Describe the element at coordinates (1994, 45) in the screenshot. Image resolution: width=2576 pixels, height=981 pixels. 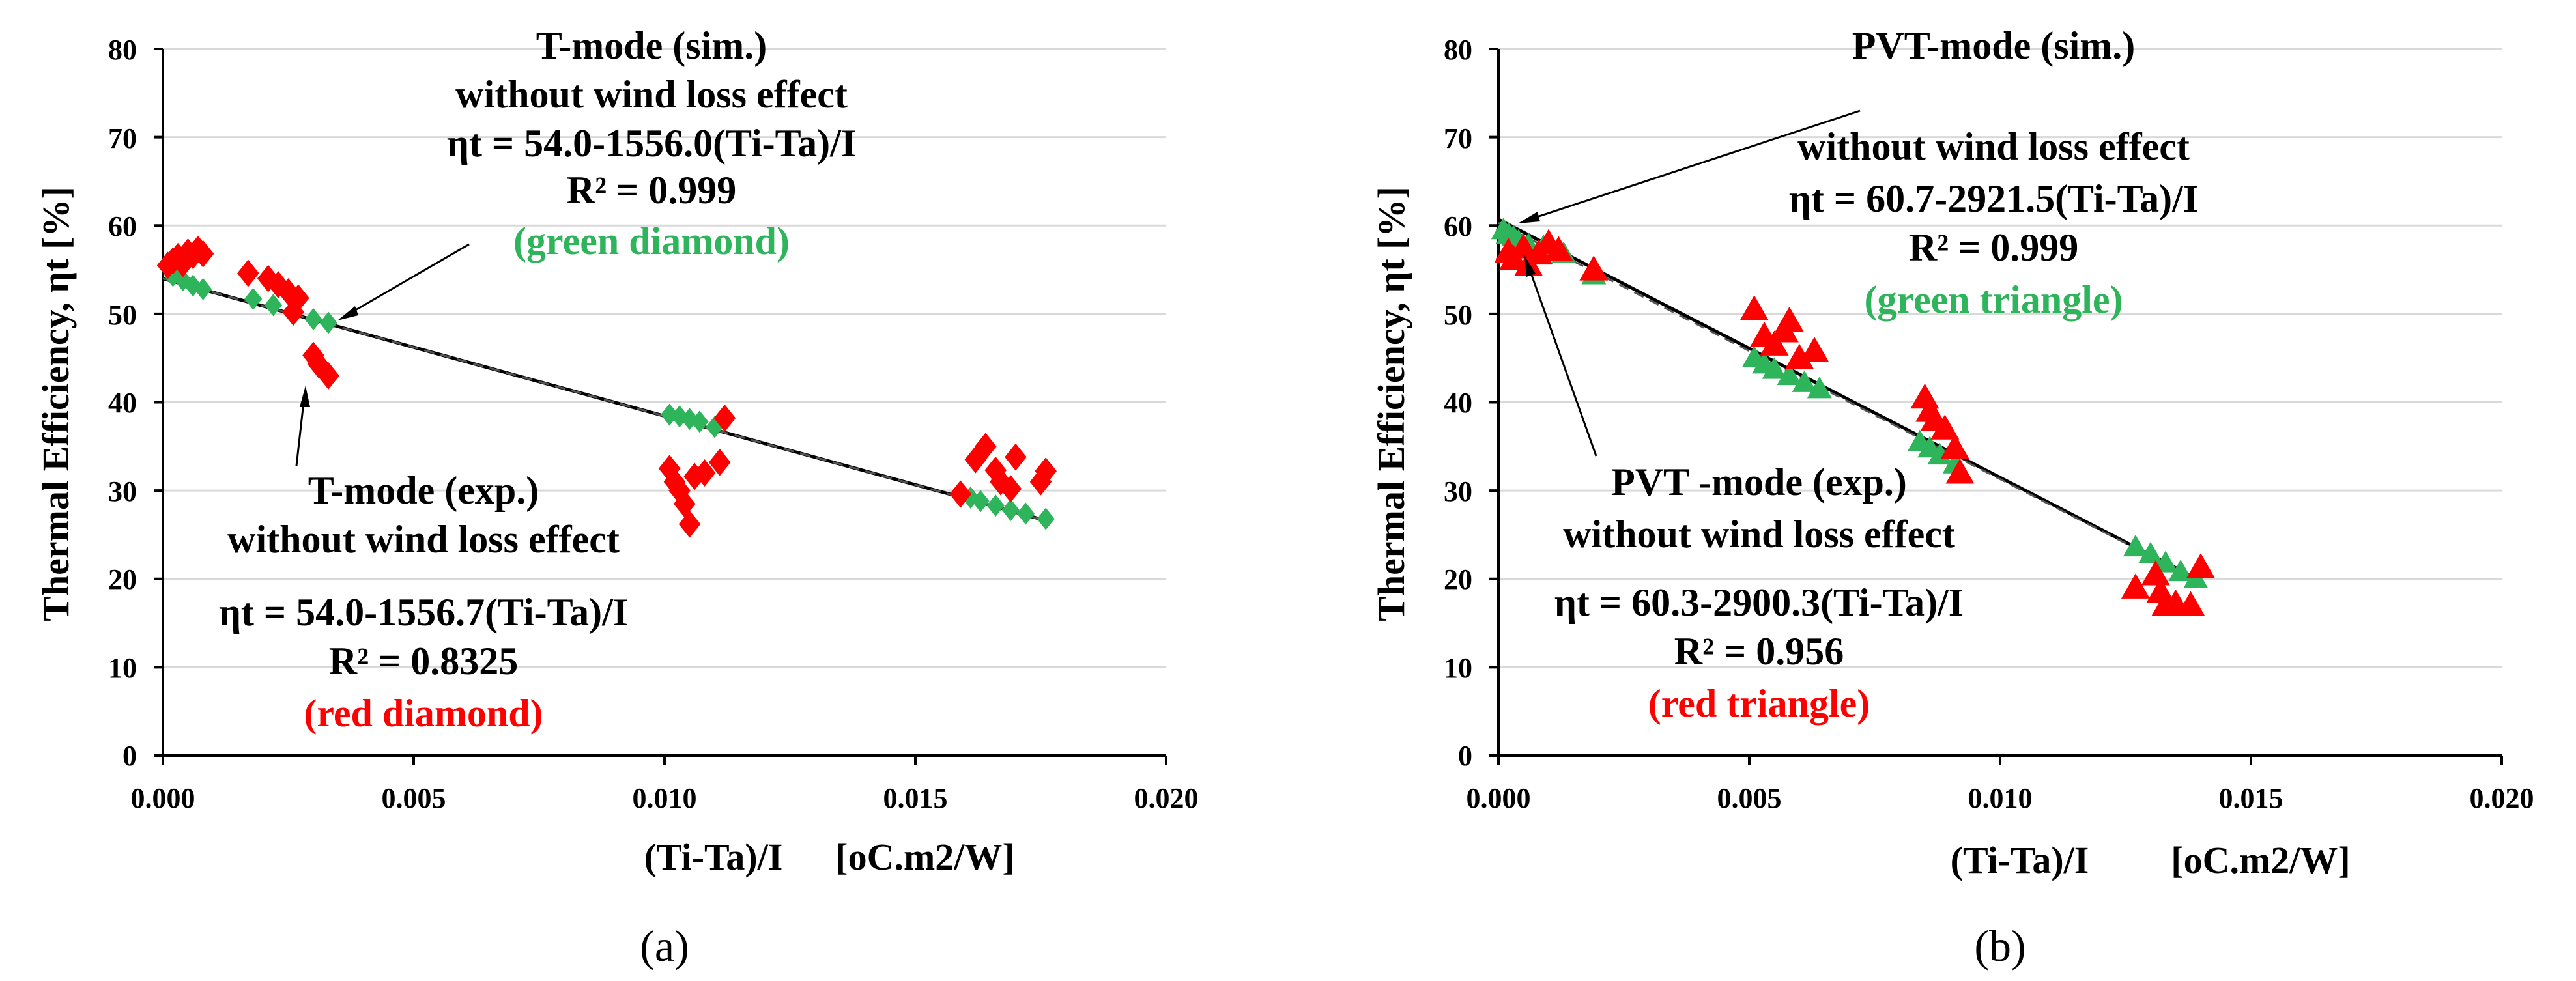
I see `annotation-line: PVT-mode (sim.)` at that location.